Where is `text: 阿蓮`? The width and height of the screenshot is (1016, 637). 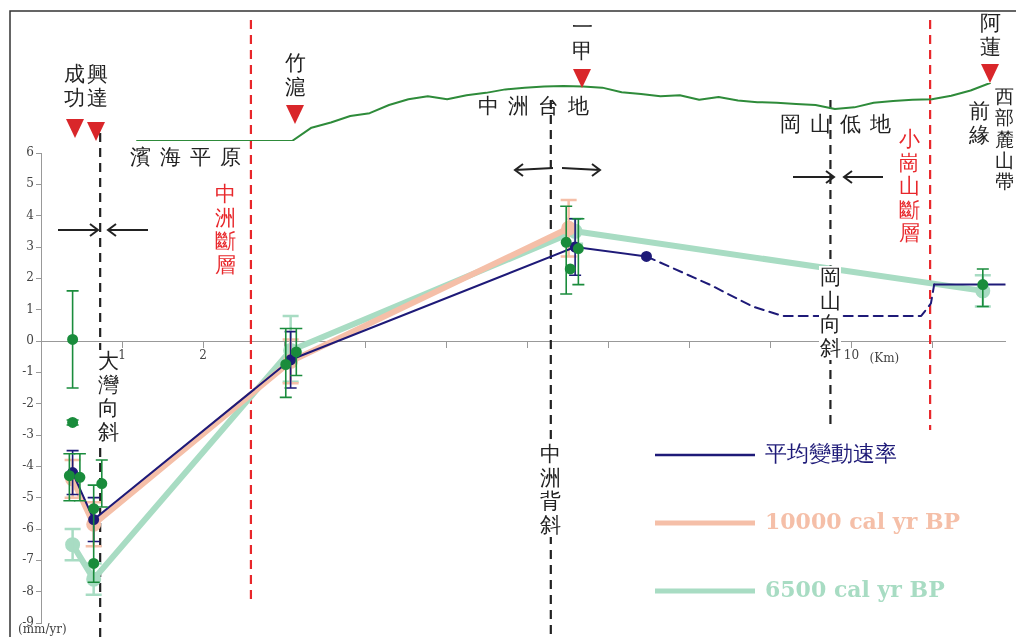 text: 阿蓮 is located at coordinates (990, 35).